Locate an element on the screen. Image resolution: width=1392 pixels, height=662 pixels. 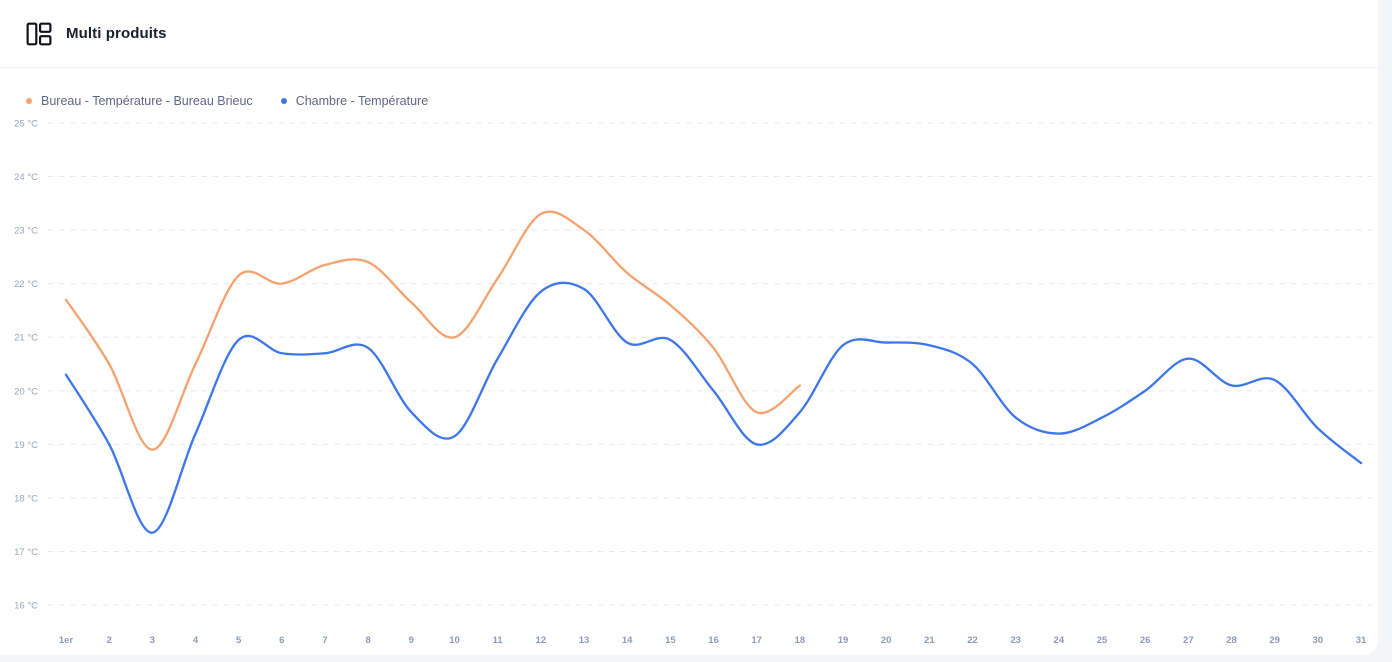
x-axis-tick-label: 13 is located at coordinates (584, 640).